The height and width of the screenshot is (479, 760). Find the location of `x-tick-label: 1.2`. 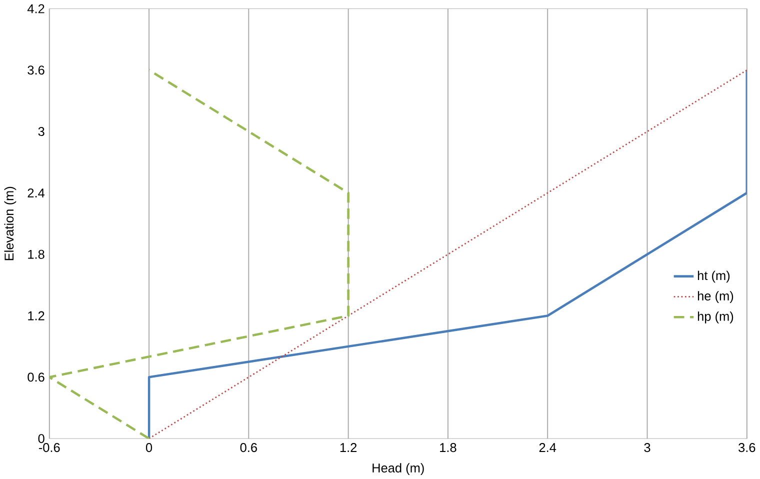

x-tick-label: 1.2 is located at coordinates (348, 447).